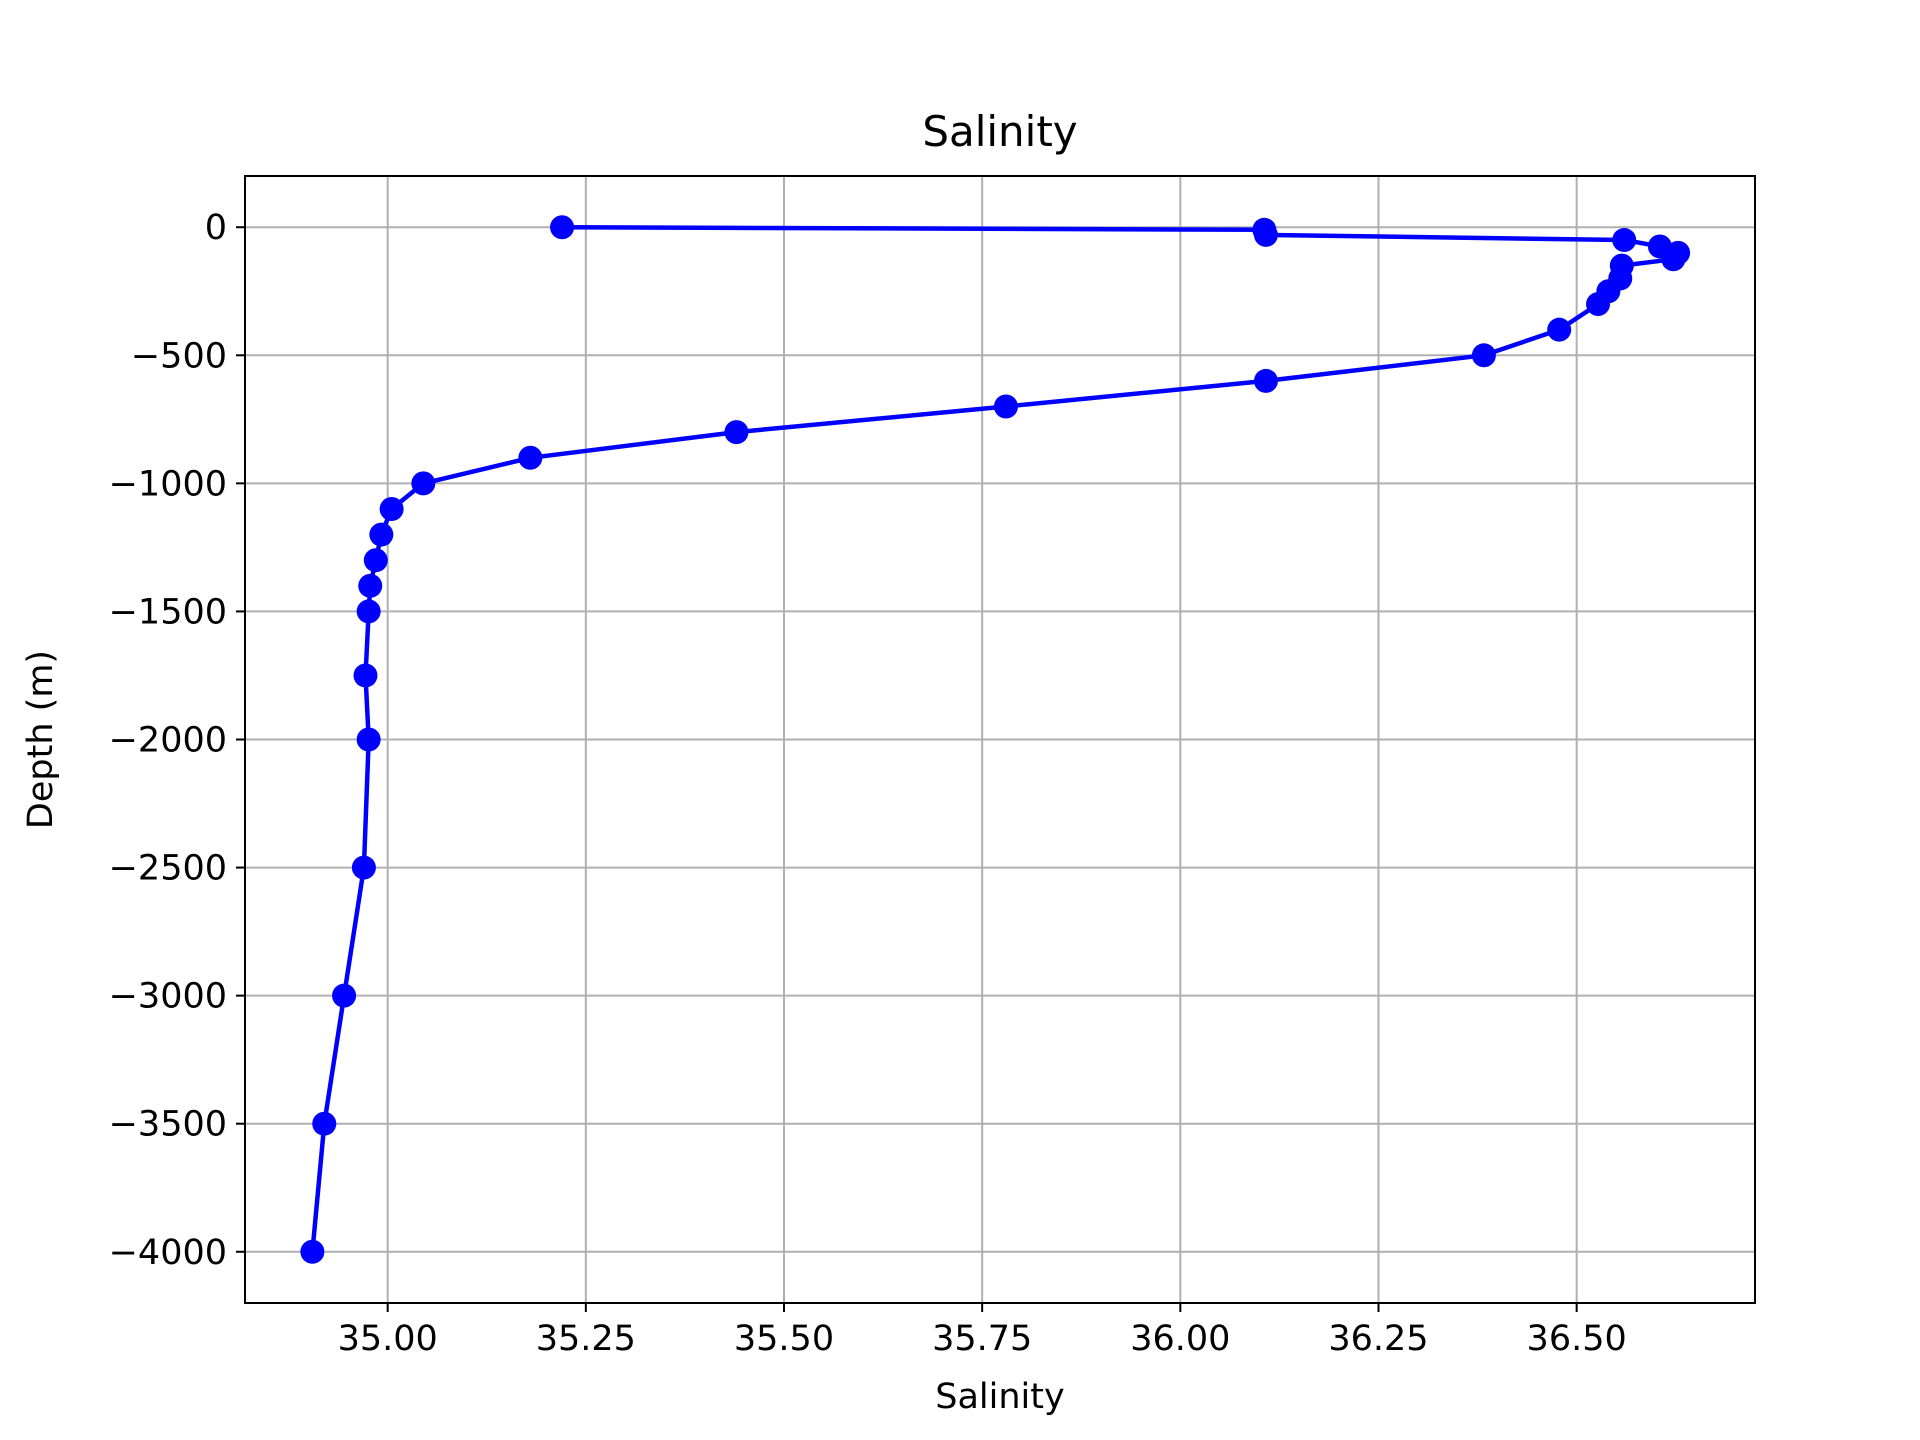 Image resolution: width=1920 pixels, height=1440 pixels. Describe the element at coordinates (168, 1125) in the screenshot. I see `y-tick-label: −3500` at that location.